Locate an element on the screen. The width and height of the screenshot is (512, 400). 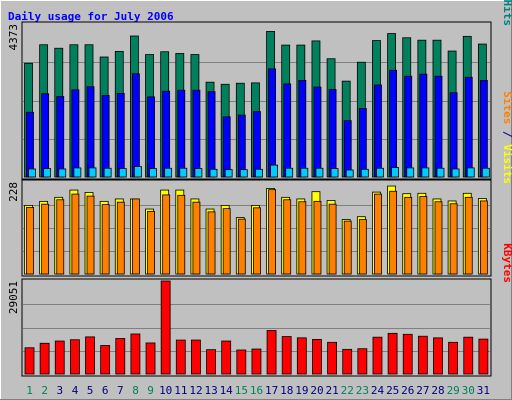
day-label: 23 is located at coordinates (362, 390).